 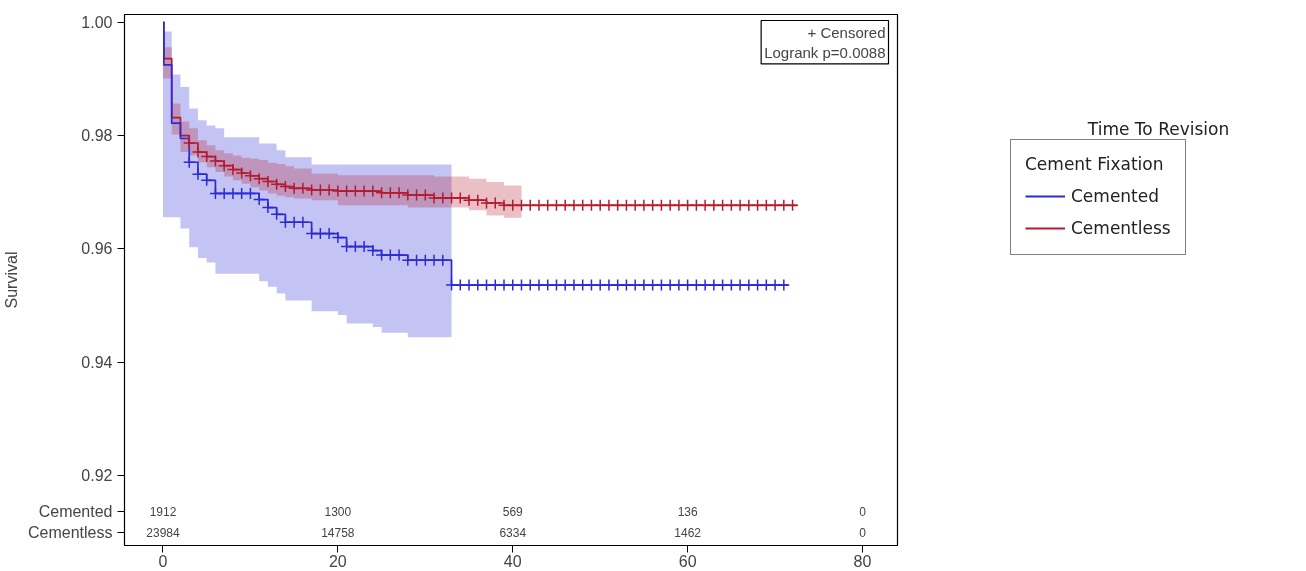 I want to click on annotation: 1300, so click(x=338, y=512).